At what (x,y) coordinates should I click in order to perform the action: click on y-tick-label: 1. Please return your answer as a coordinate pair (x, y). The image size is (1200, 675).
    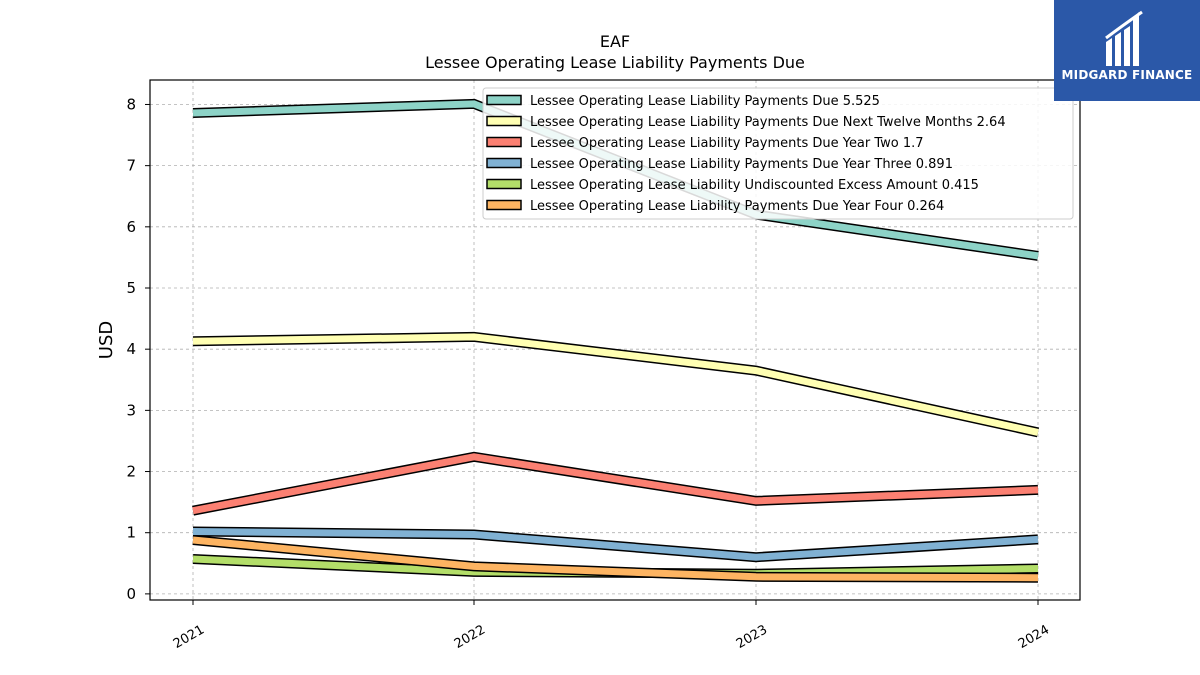
    Looking at the image, I should click on (131, 533).